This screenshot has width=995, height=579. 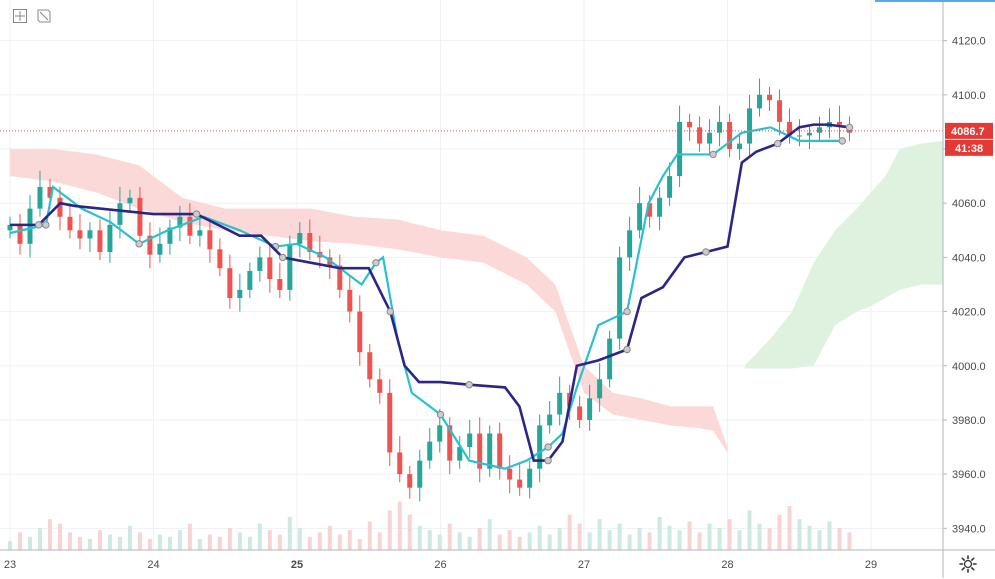 What do you see at coordinates (430, 525) in the screenshot?
I see `volume-bars` at bounding box center [430, 525].